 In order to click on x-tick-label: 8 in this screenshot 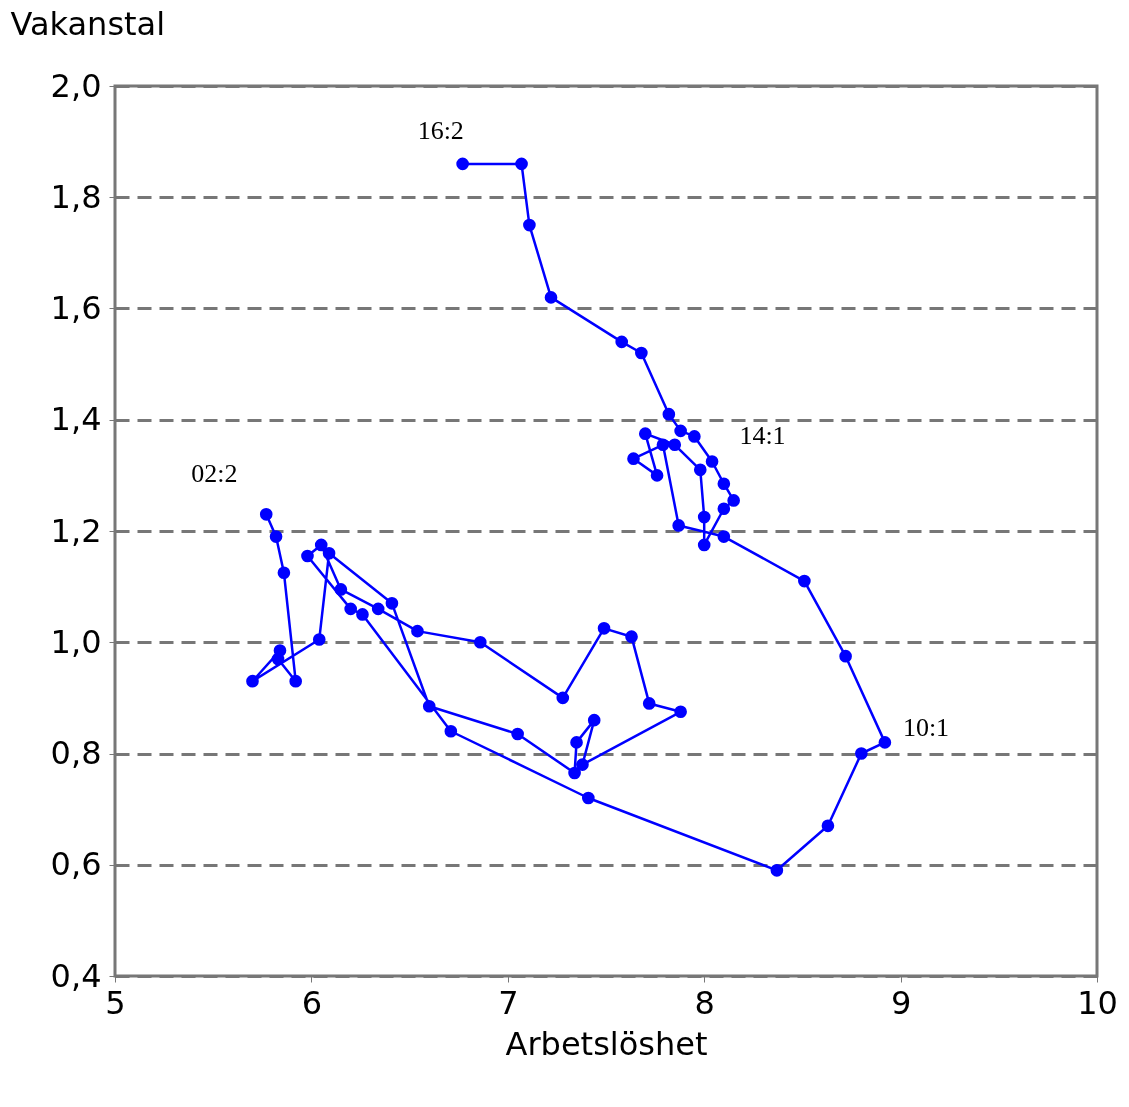, I will do `click(704, 1002)`.